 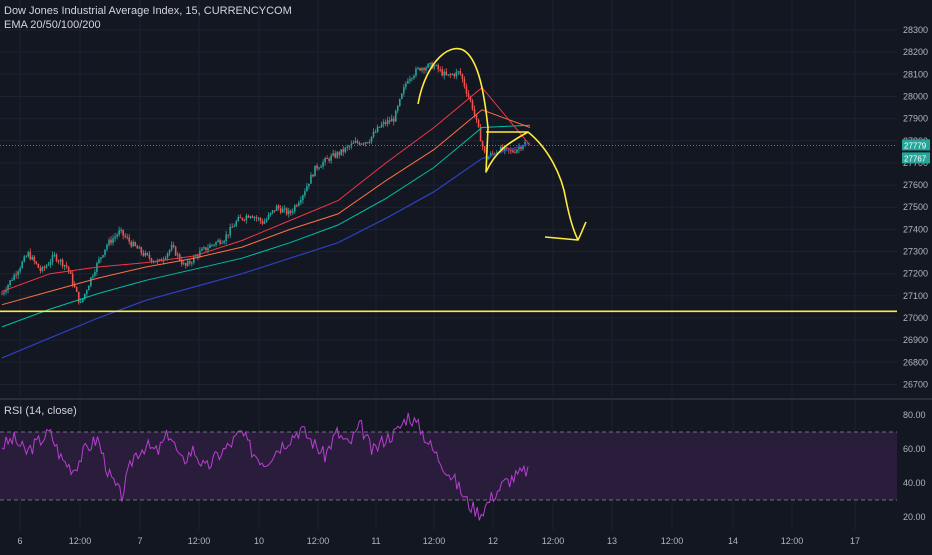 I want to click on price-tick-label-15: 28200, so click(x=915, y=52).